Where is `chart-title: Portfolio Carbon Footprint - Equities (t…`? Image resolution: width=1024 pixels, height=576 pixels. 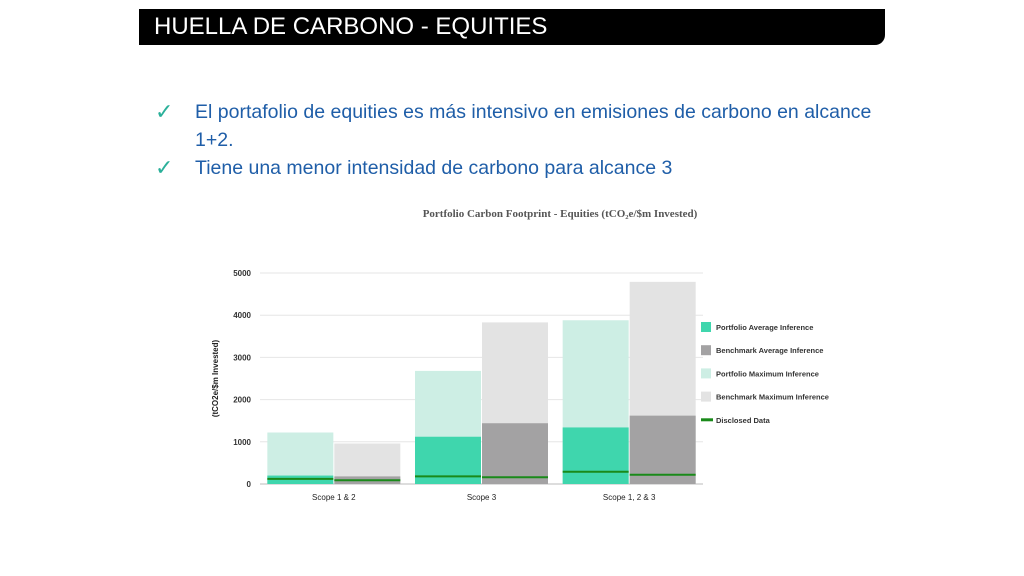
chart-title: Portfolio Carbon Footprint - Equities (t… is located at coordinates (560, 214).